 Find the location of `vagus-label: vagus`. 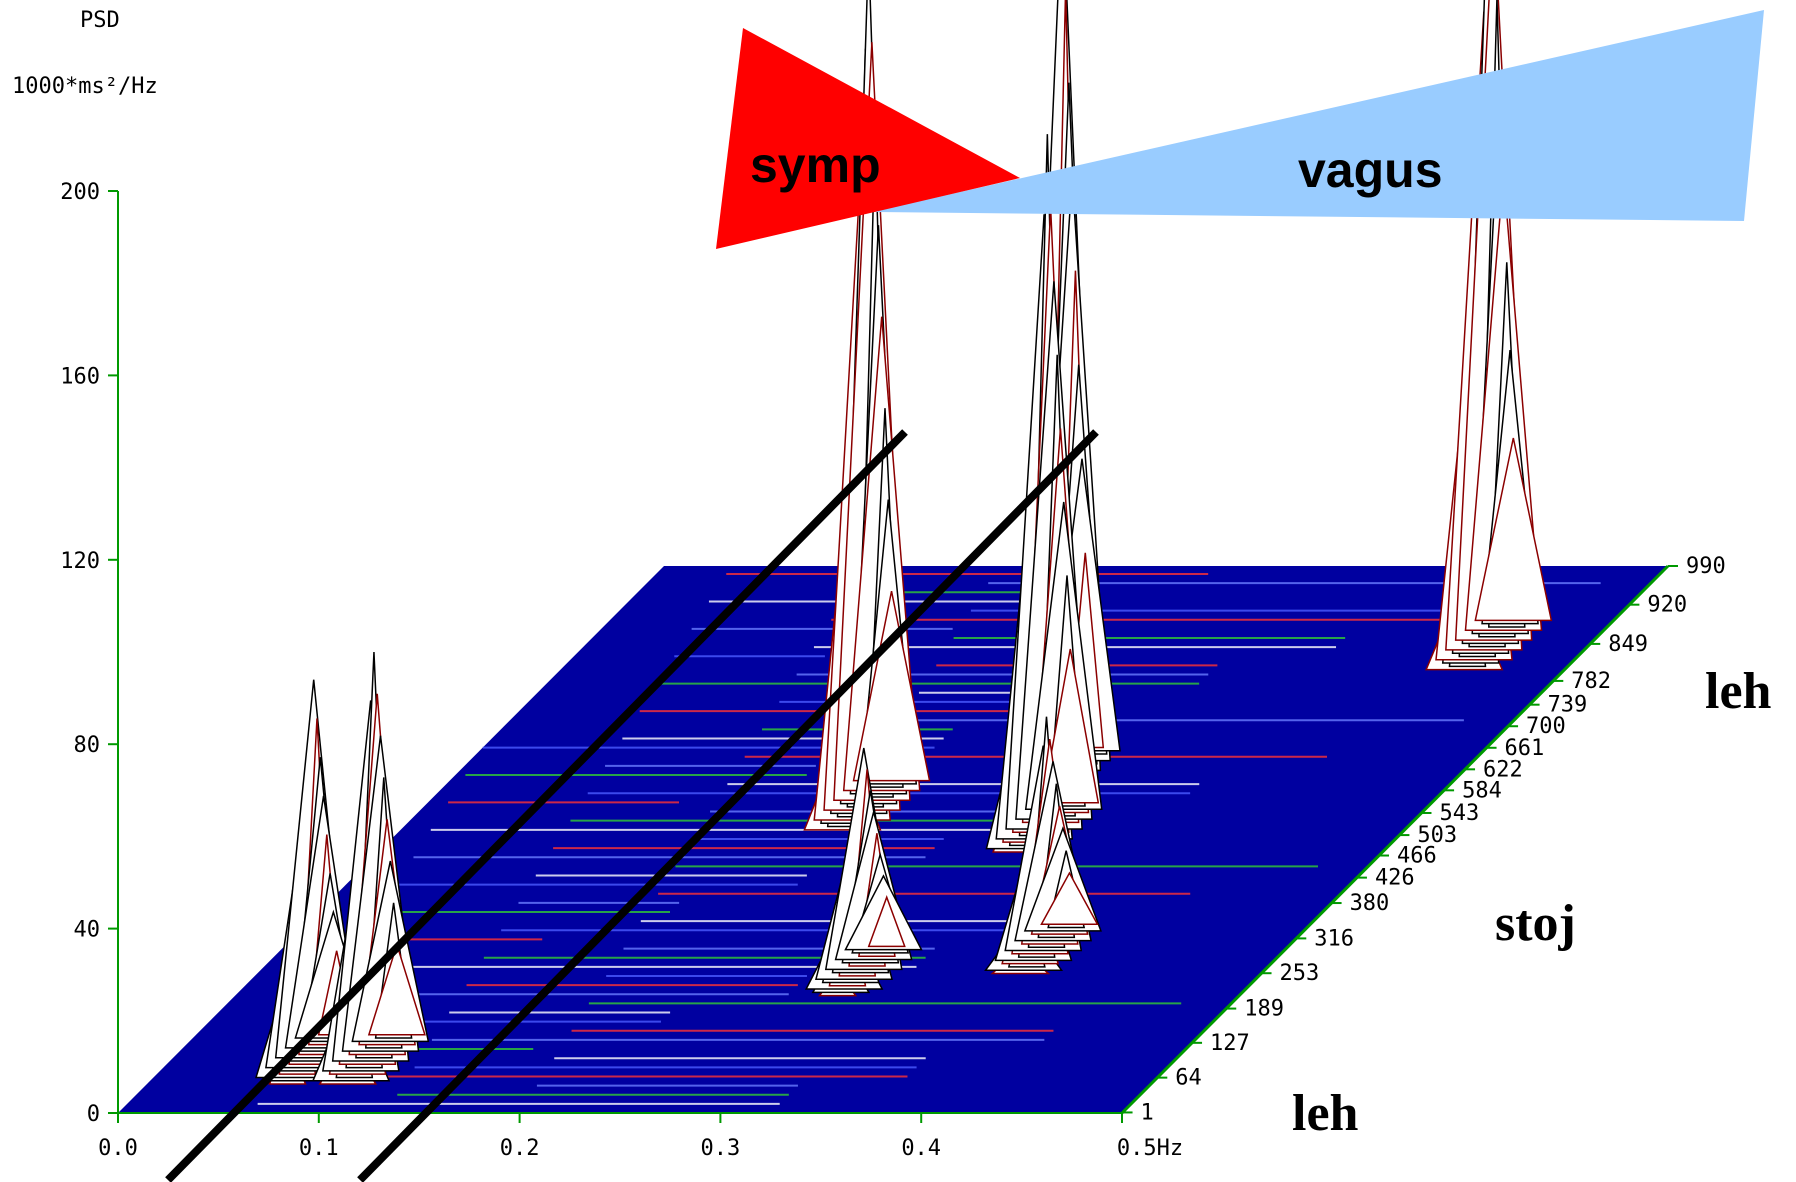

vagus-label: vagus is located at coordinates (1370, 170).